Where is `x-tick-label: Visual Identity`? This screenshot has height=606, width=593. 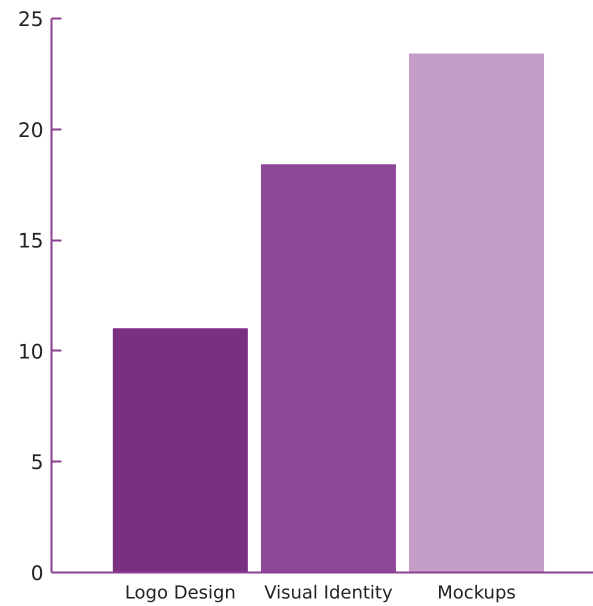
x-tick-label: Visual Identity is located at coordinates (328, 593).